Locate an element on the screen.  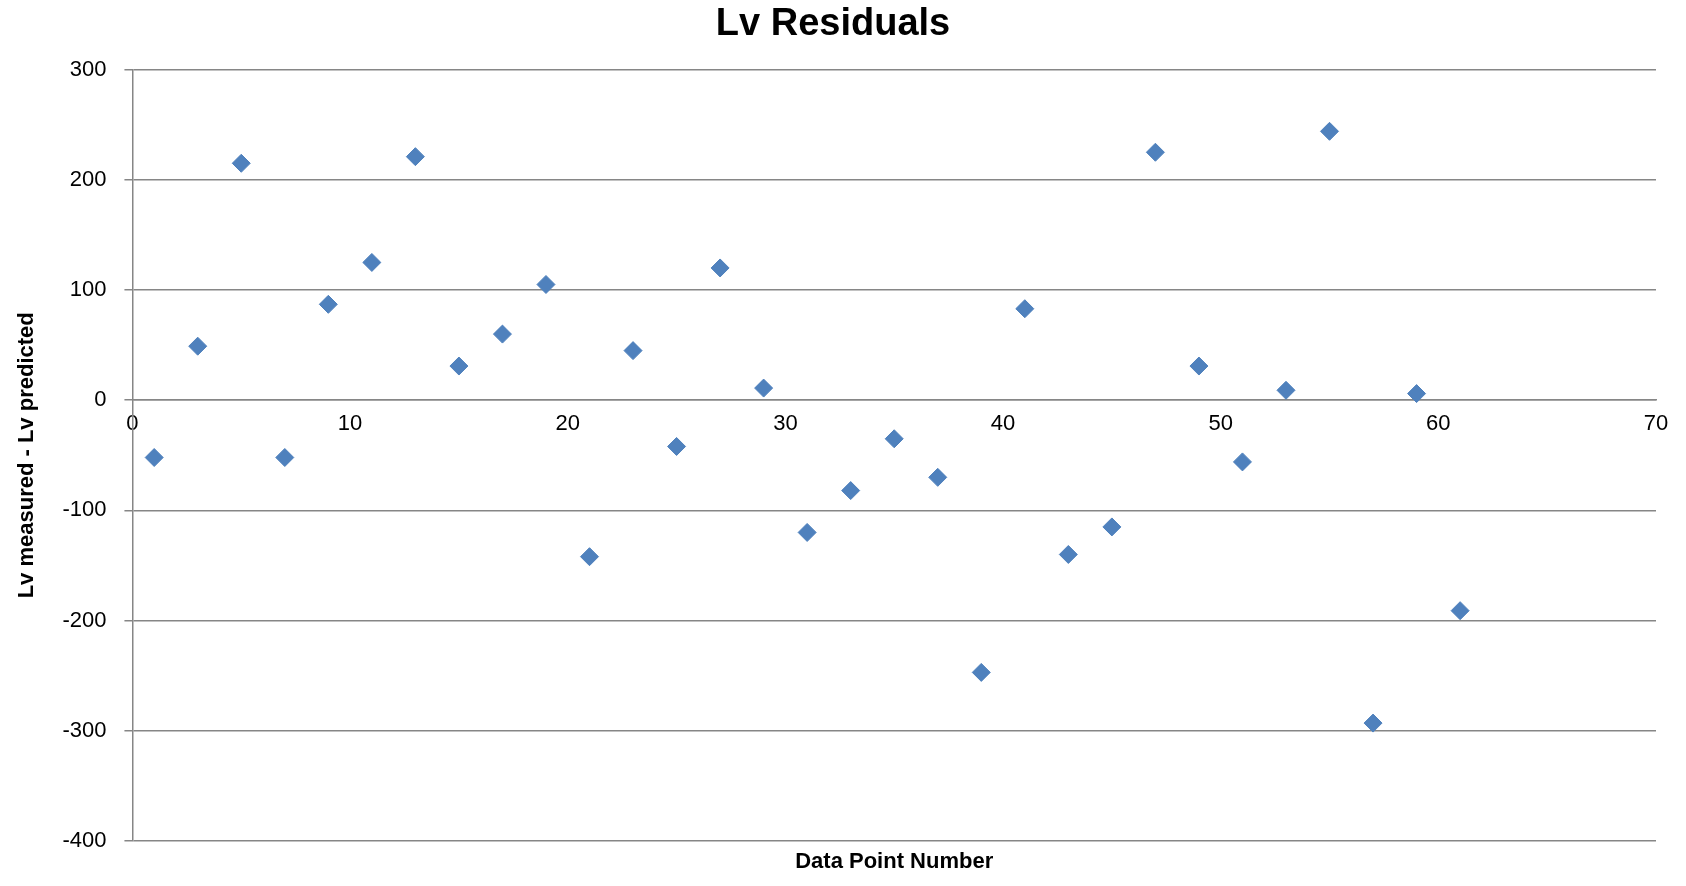
y-tick-label: -400 is located at coordinates (84, 840).